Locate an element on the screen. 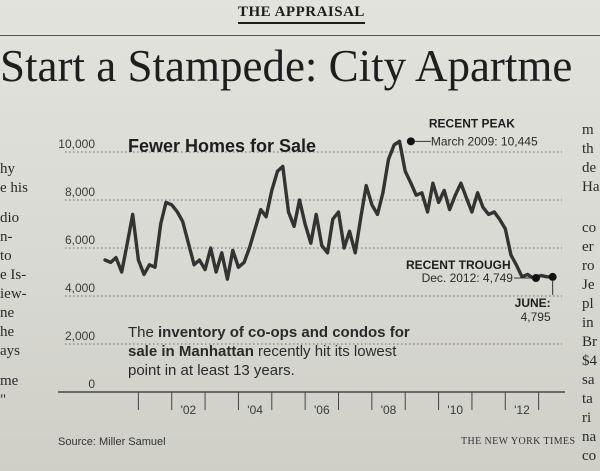 Image resolution: width=600 pixels, height=471 pixels. left-column-line: iew- is located at coordinates (13, 294).